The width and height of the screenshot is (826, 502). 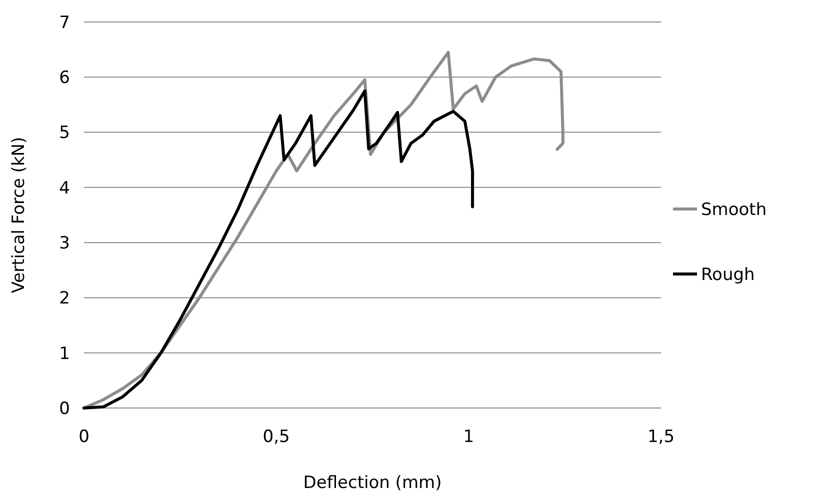 What do you see at coordinates (372, 483) in the screenshot?
I see `x-axis-title: Deflection (mm)` at bounding box center [372, 483].